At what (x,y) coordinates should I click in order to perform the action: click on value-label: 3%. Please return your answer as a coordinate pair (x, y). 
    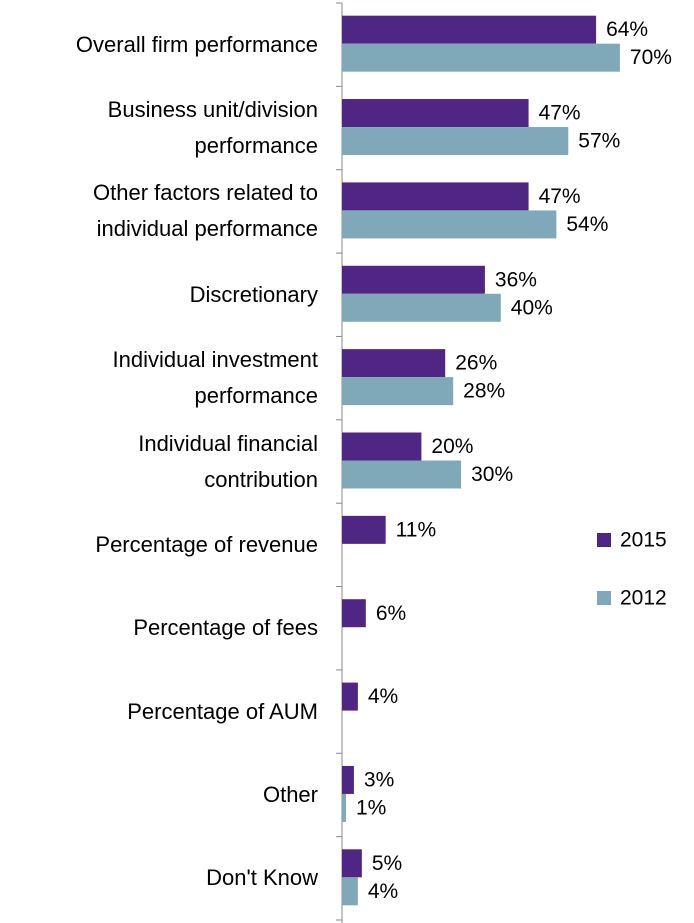
    Looking at the image, I should click on (379, 780).